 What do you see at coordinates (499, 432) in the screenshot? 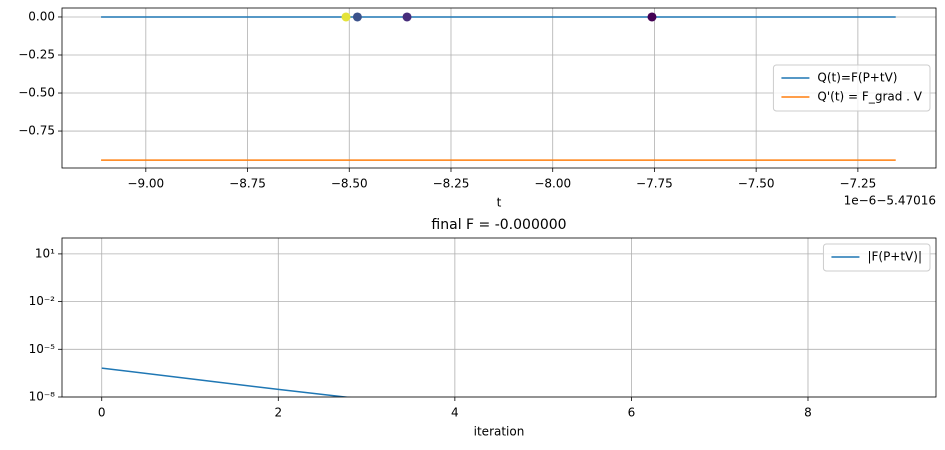
I see `x-axis-label: iteration` at bounding box center [499, 432].